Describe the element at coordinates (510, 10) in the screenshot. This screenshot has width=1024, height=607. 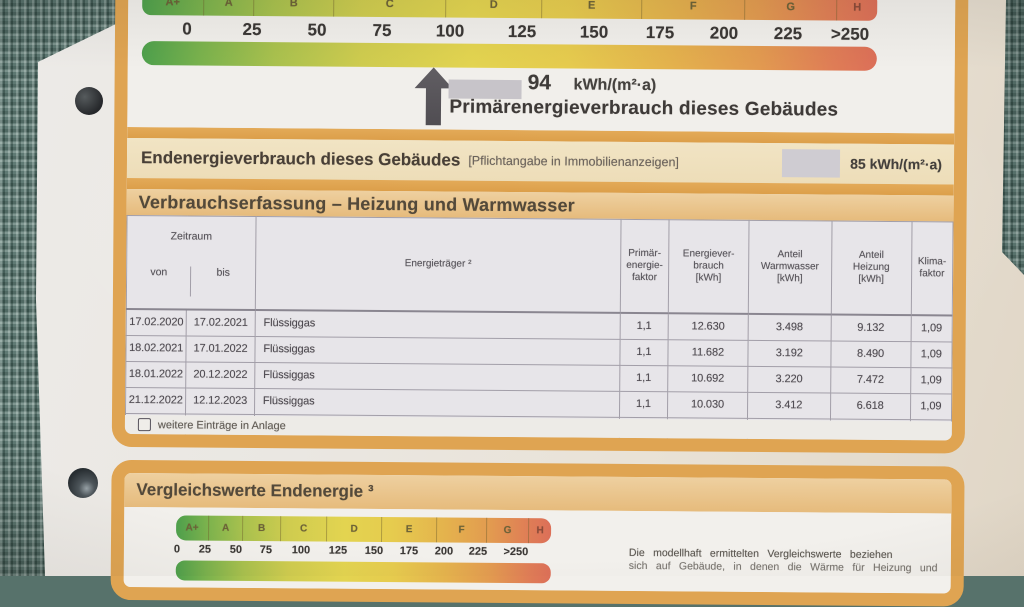
I see `energy-class-band: A+ A B C D E F G H` at that location.